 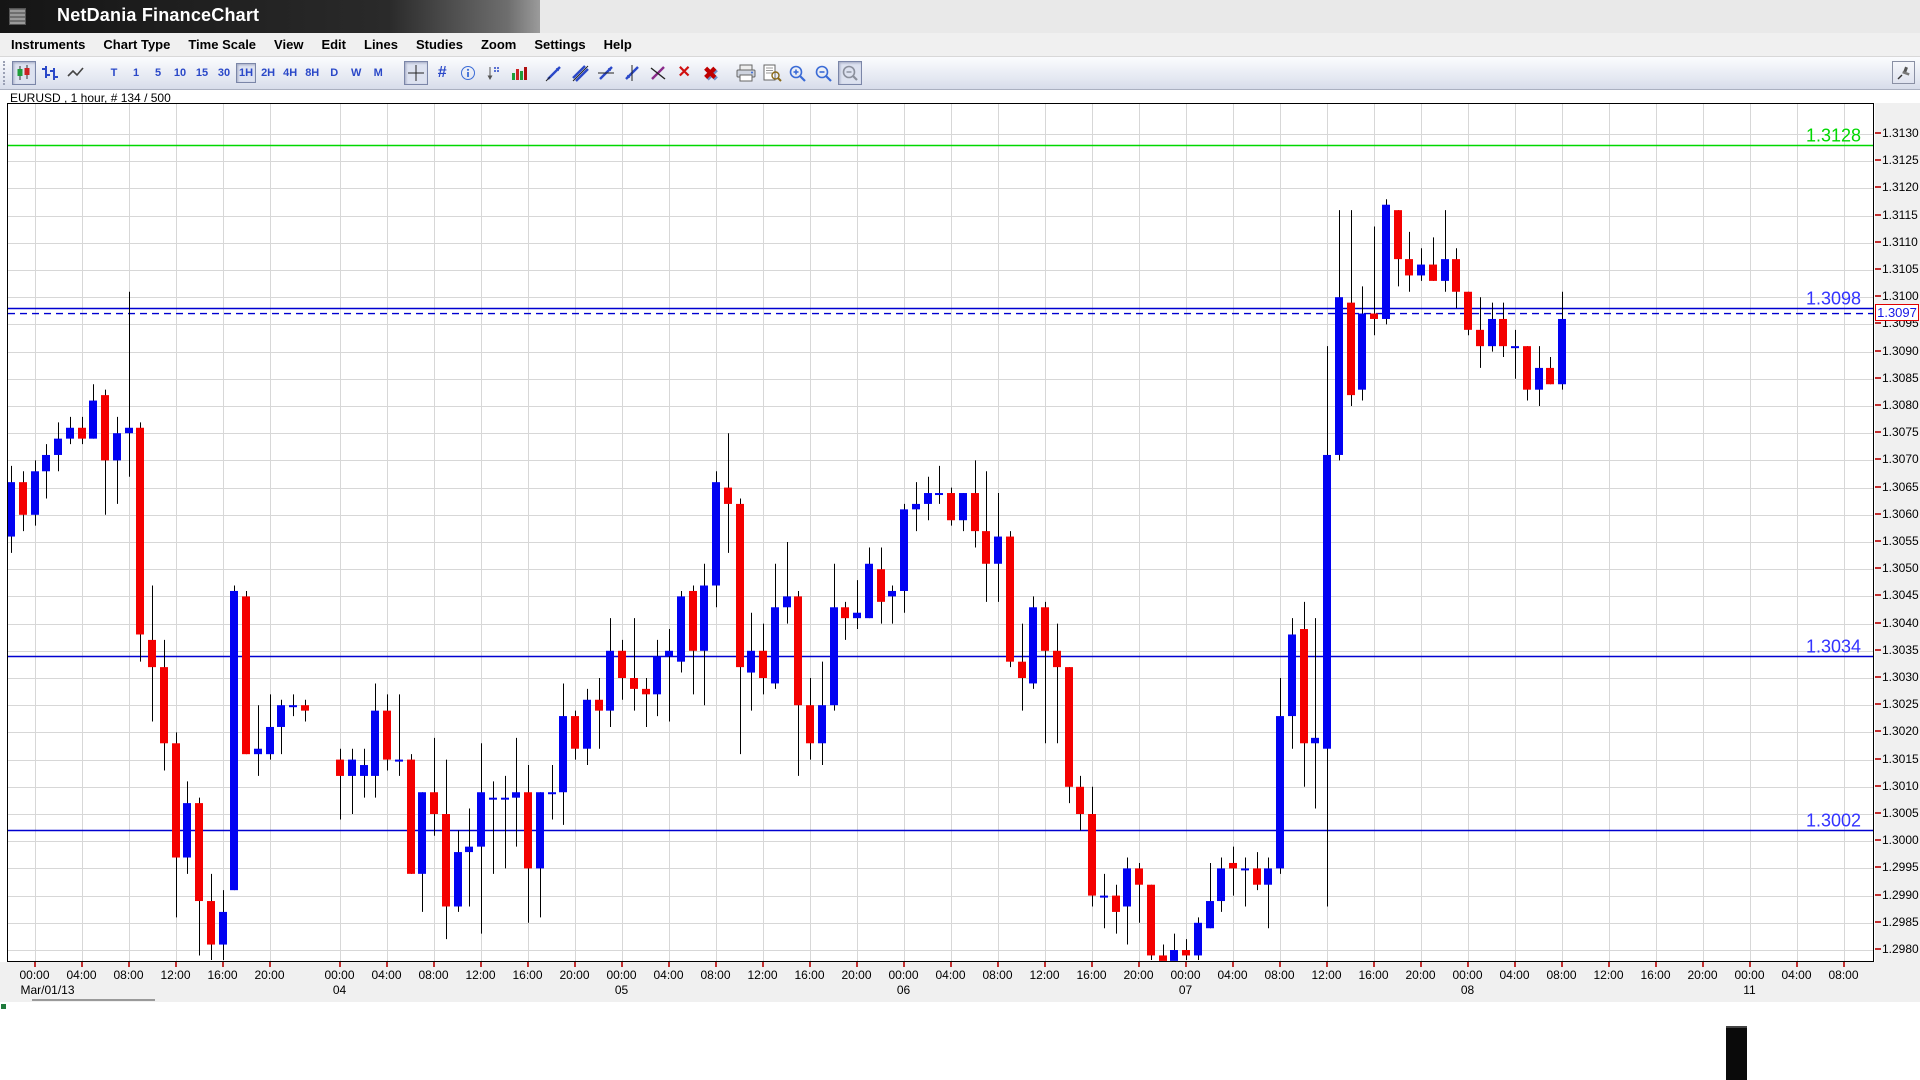 I want to click on draw-trendline-button, so click(x=554, y=73).